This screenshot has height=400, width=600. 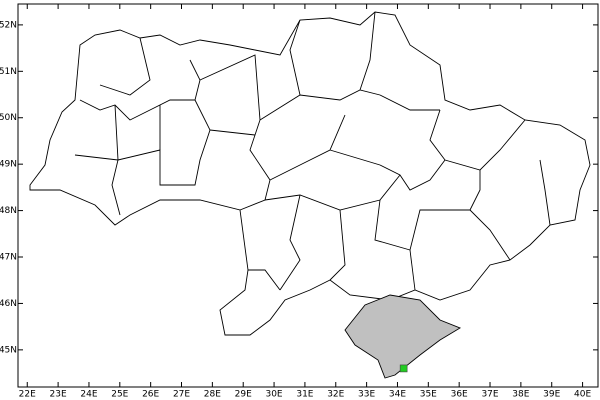 I want to click on x-tick-label: 27E, so click(x=181, y=395).